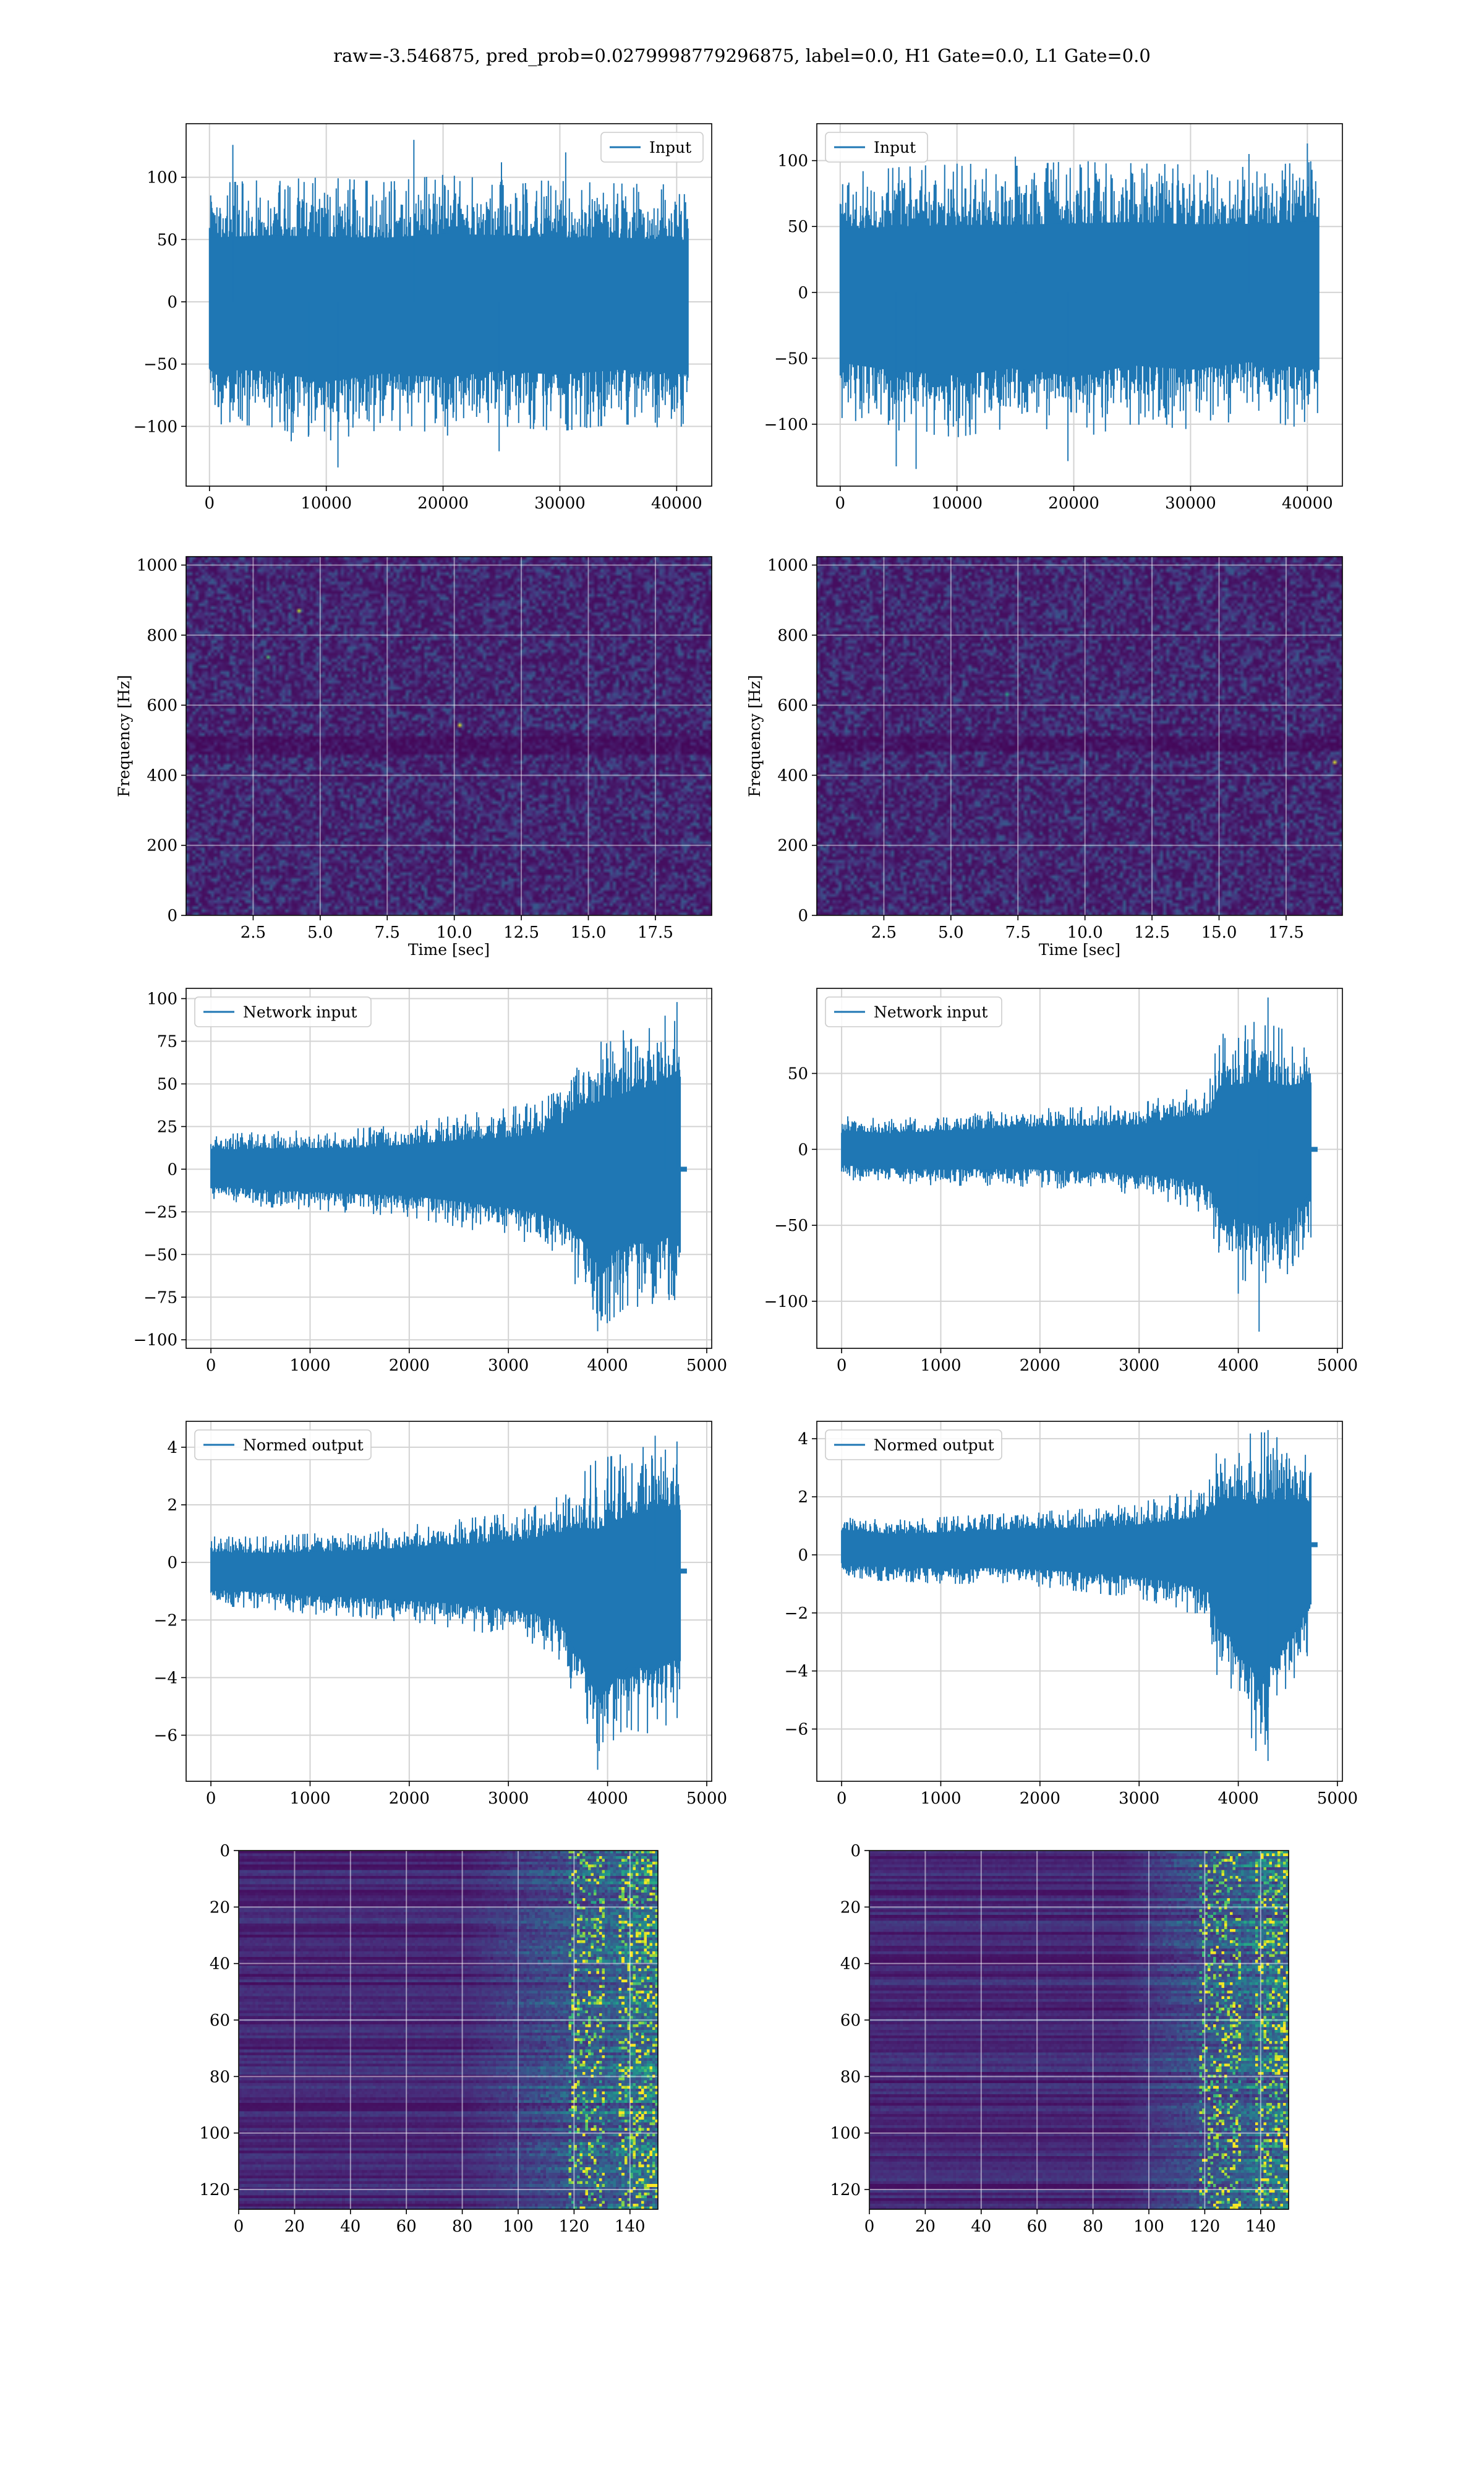 Image resolution: width=1484 pixels, height=2474 pixels. I want to click on y-tick-label: −2, so click(796, 1613).